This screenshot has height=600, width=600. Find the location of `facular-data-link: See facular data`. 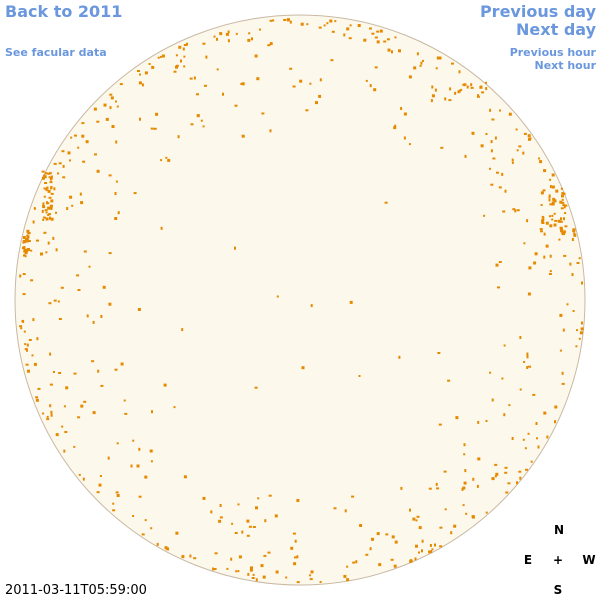

facular-data-link: See facular data is located at coordinates (56, 52).